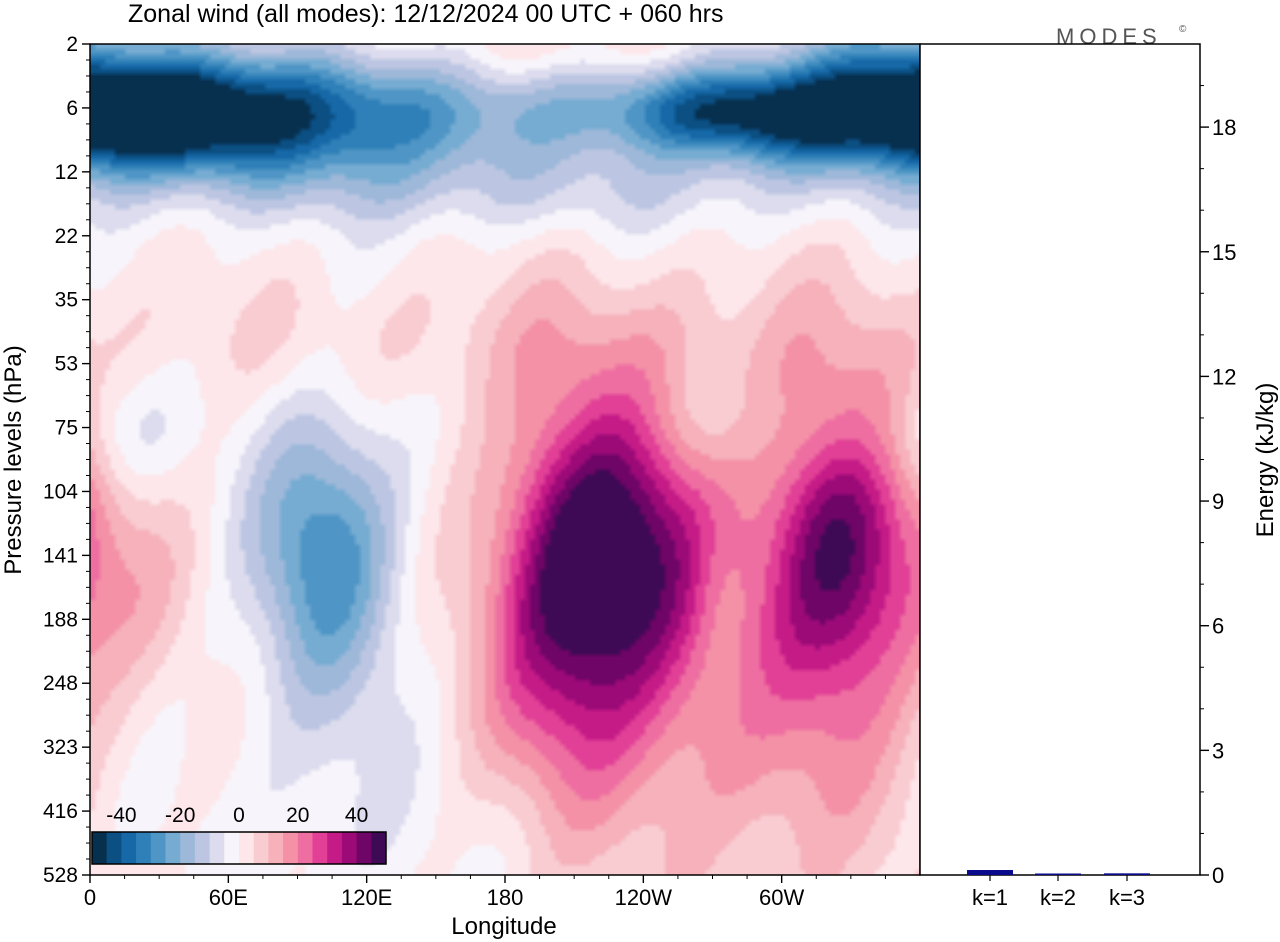 The width and height of the screenshot is (1280, 942). What do you see at coordinates (1218, 750) in the screenshot?
I see `energy-tick-label: 3` at bounding box center [1218, 750].